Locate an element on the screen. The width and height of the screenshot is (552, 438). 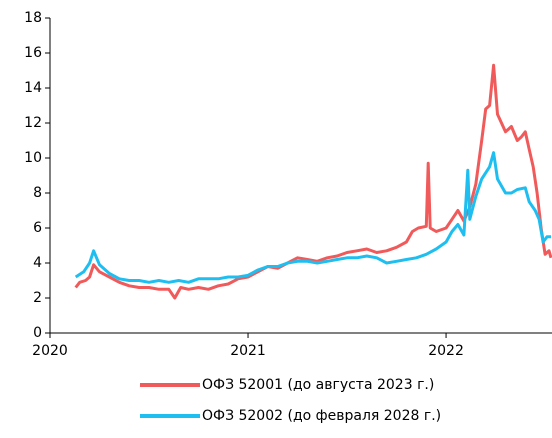
legend-label: ОФЗ 52001 (до августа 2023 г.) is located at coordinates (318, 385).